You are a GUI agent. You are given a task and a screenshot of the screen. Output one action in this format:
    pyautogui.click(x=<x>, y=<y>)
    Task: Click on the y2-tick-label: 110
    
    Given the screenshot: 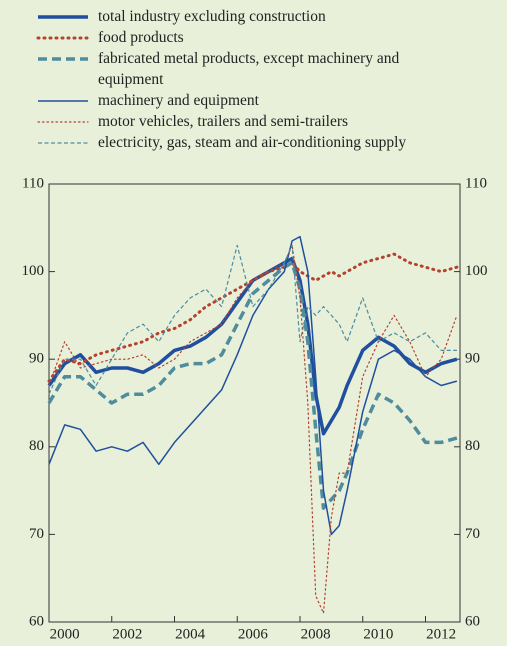 What is the action you would take?
    pyautogui.click(x=476, y=183)
    